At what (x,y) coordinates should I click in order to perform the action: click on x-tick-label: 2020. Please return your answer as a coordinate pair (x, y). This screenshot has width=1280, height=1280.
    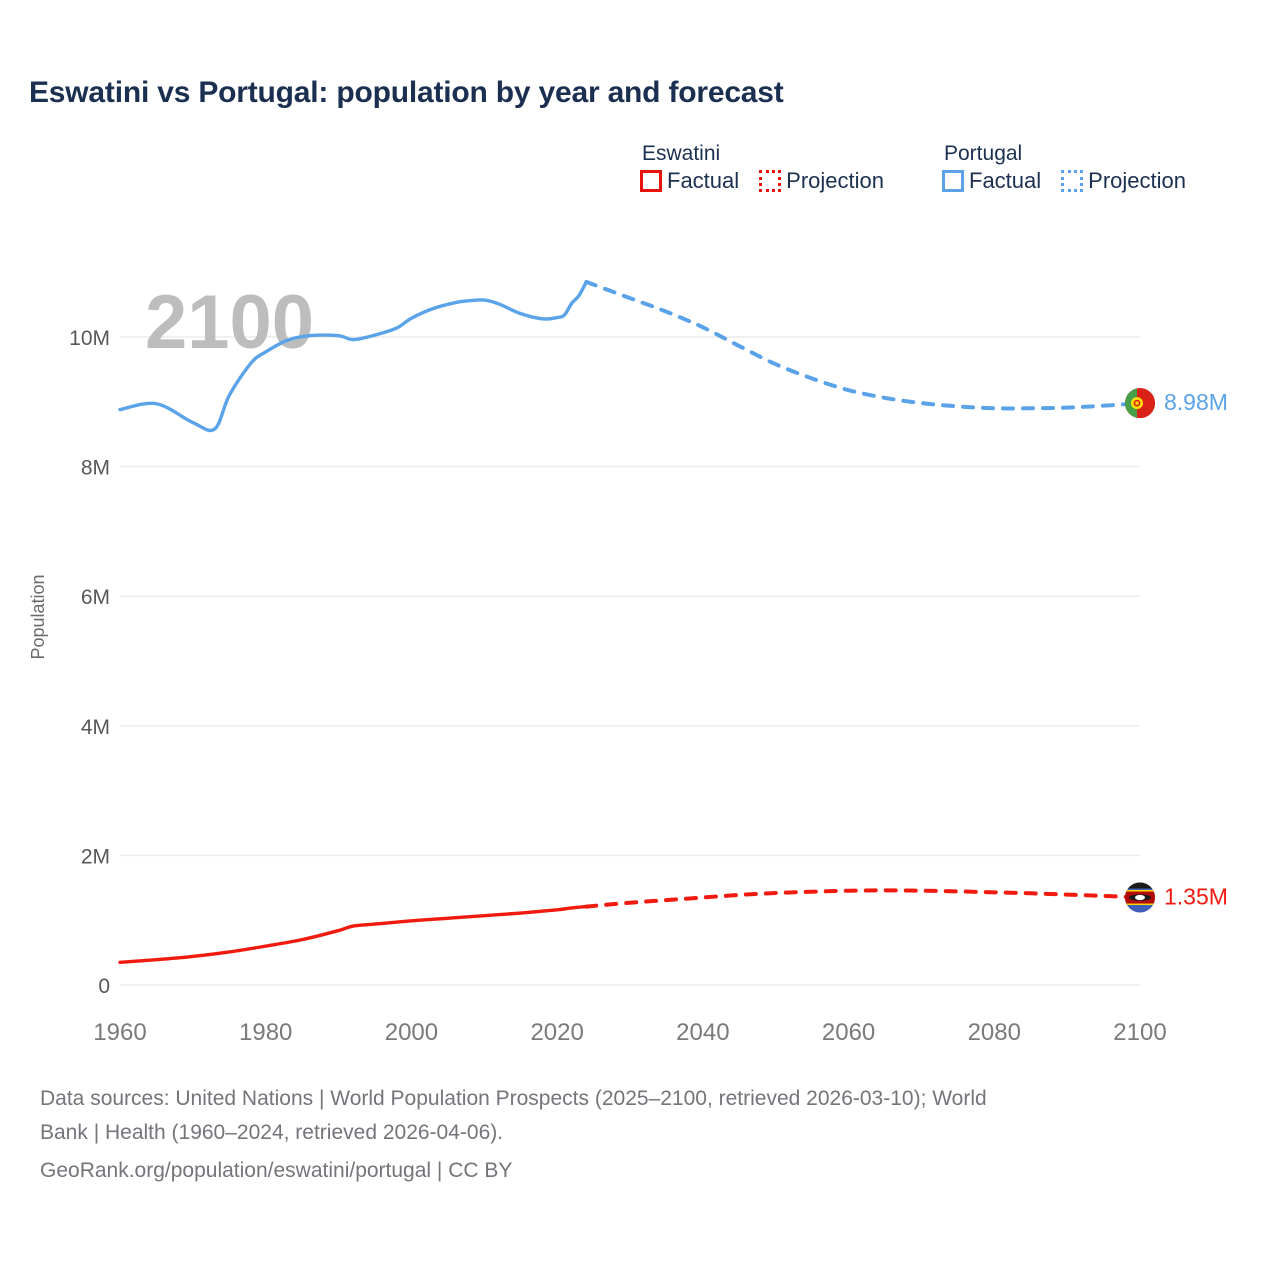
    Looking at the image, I should click on (556, 1032).